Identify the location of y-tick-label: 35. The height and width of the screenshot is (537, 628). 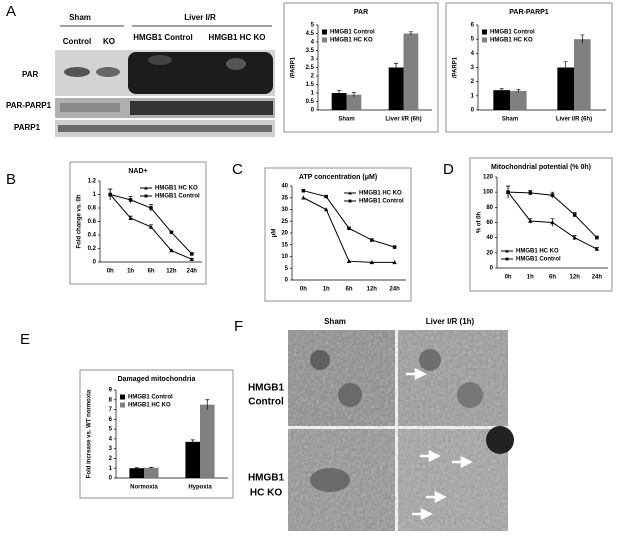
(284, 198).